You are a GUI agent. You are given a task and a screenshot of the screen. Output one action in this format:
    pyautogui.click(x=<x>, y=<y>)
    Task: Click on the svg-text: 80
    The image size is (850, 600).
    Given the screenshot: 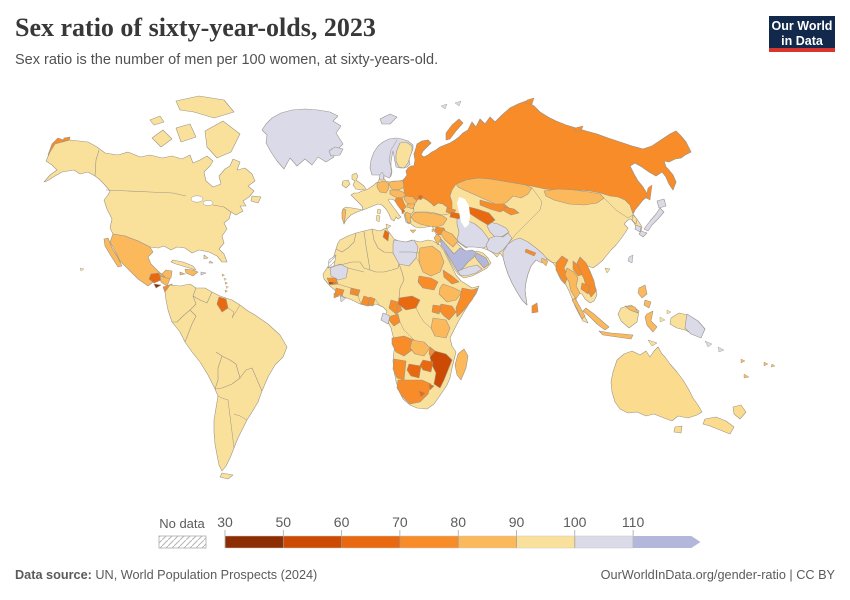 What is the action you would take?
    pyautogui.click(x=458, y=522)
    